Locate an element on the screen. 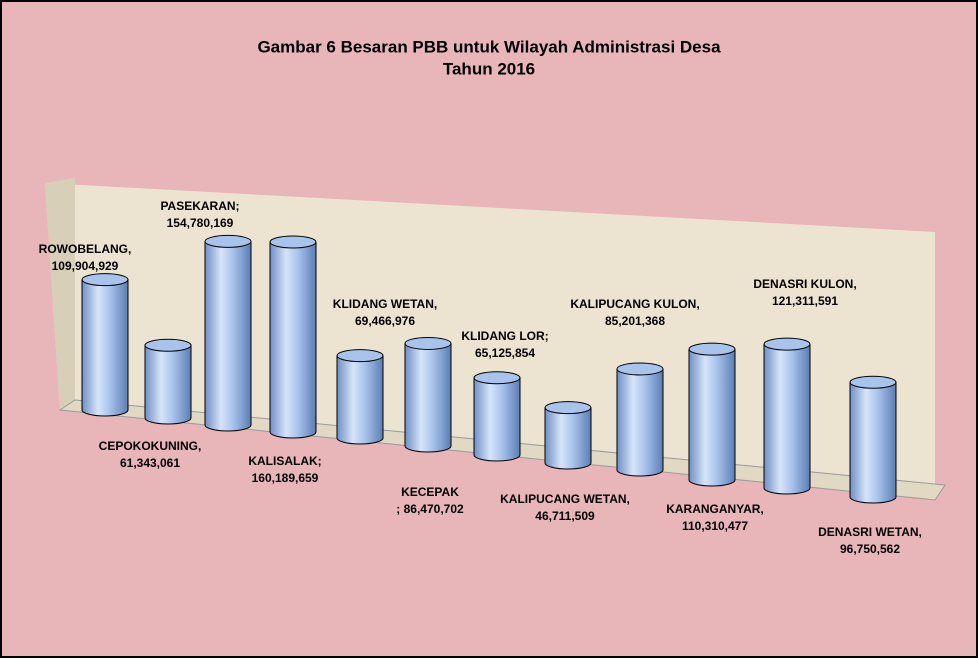 The image size is (978, 658). category-label: PASEKARAN; is located at coordinates (199, 206).